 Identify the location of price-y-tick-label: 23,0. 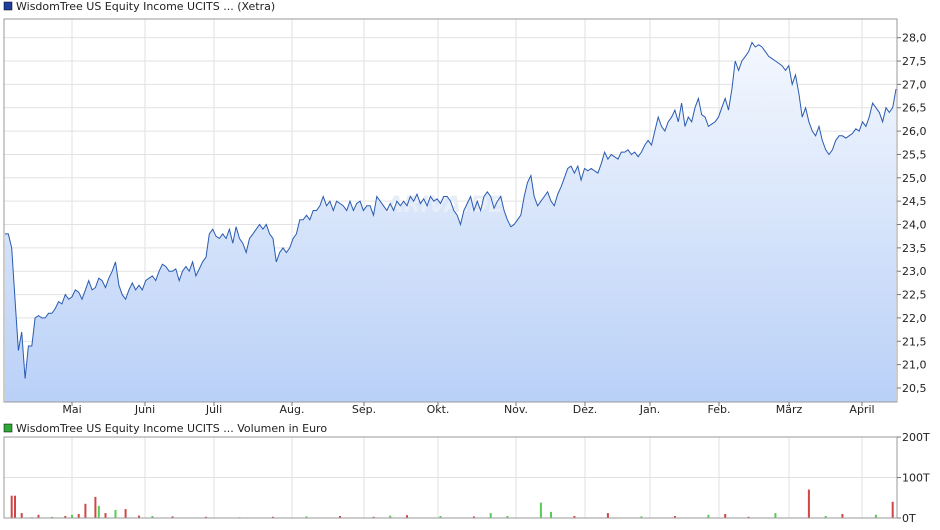
(914, 271).